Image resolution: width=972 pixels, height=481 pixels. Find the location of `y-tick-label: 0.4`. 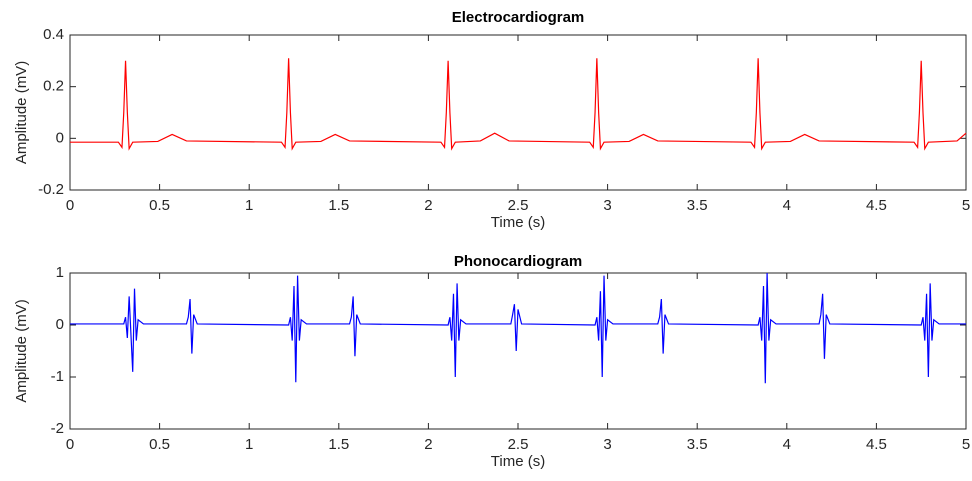

y-tick-label: 0.4 is located at coordinates (53, 34).